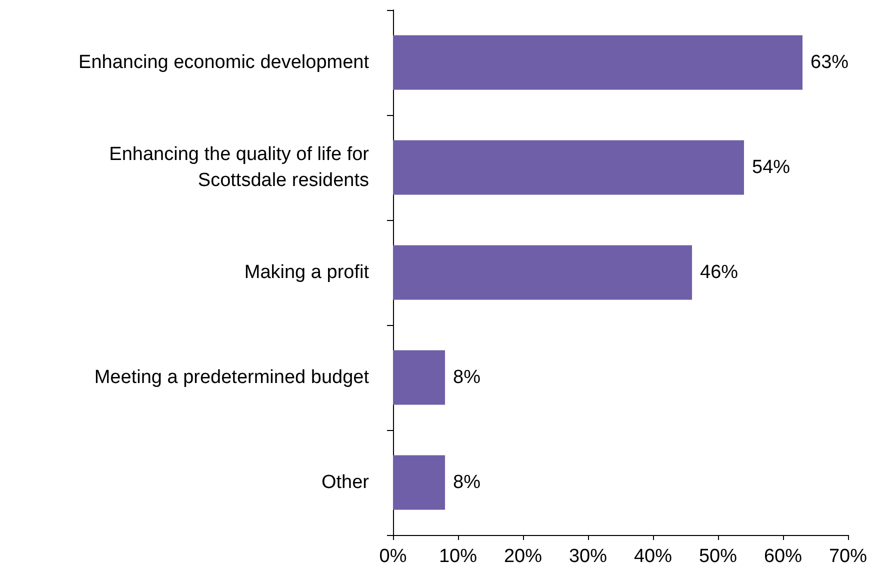 This screenshot has height=577, width=884. I want to click on y-tick-label: Other, so click(345, 482).